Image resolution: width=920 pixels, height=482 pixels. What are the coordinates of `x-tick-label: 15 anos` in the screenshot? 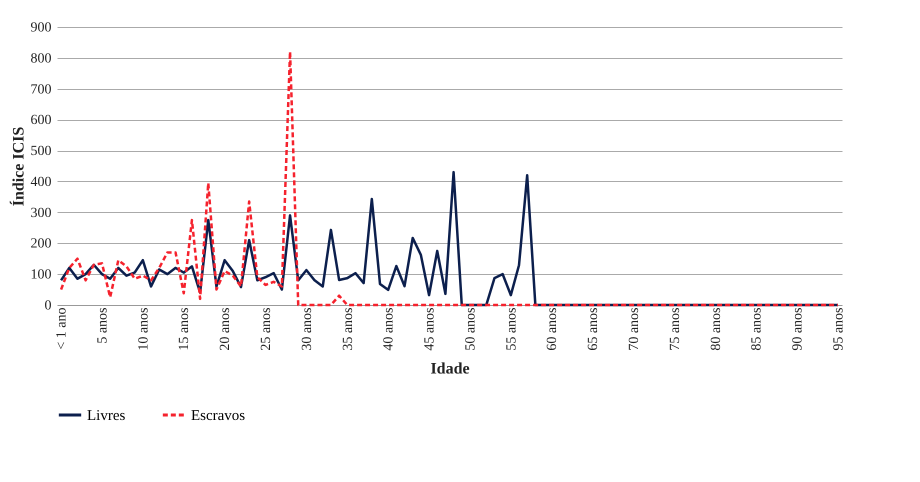 It's located at (184, 329).